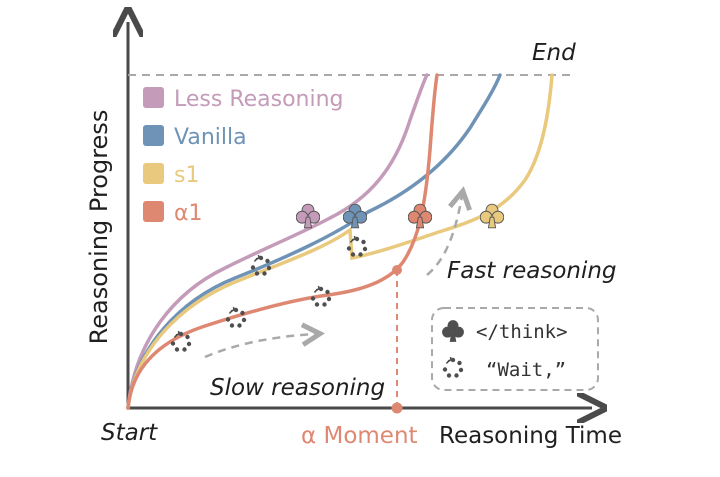  What do you see at coordinates (526, 370) in the screenshot?
I see `wait-token-label: “Wait,”` at bounding box center [526, 370].